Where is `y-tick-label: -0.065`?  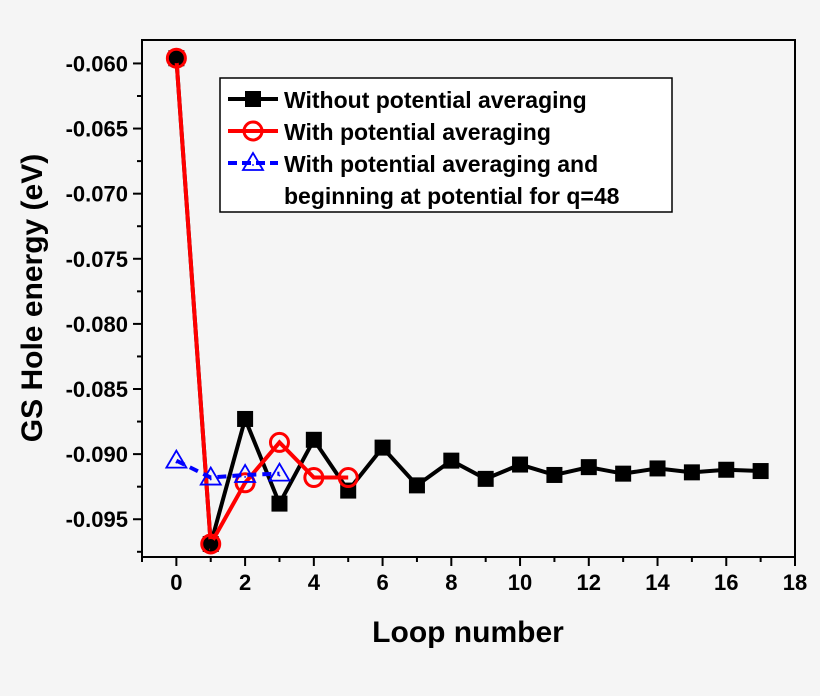
y-tick-label: -0.065 is located at coordinates (97, 129).